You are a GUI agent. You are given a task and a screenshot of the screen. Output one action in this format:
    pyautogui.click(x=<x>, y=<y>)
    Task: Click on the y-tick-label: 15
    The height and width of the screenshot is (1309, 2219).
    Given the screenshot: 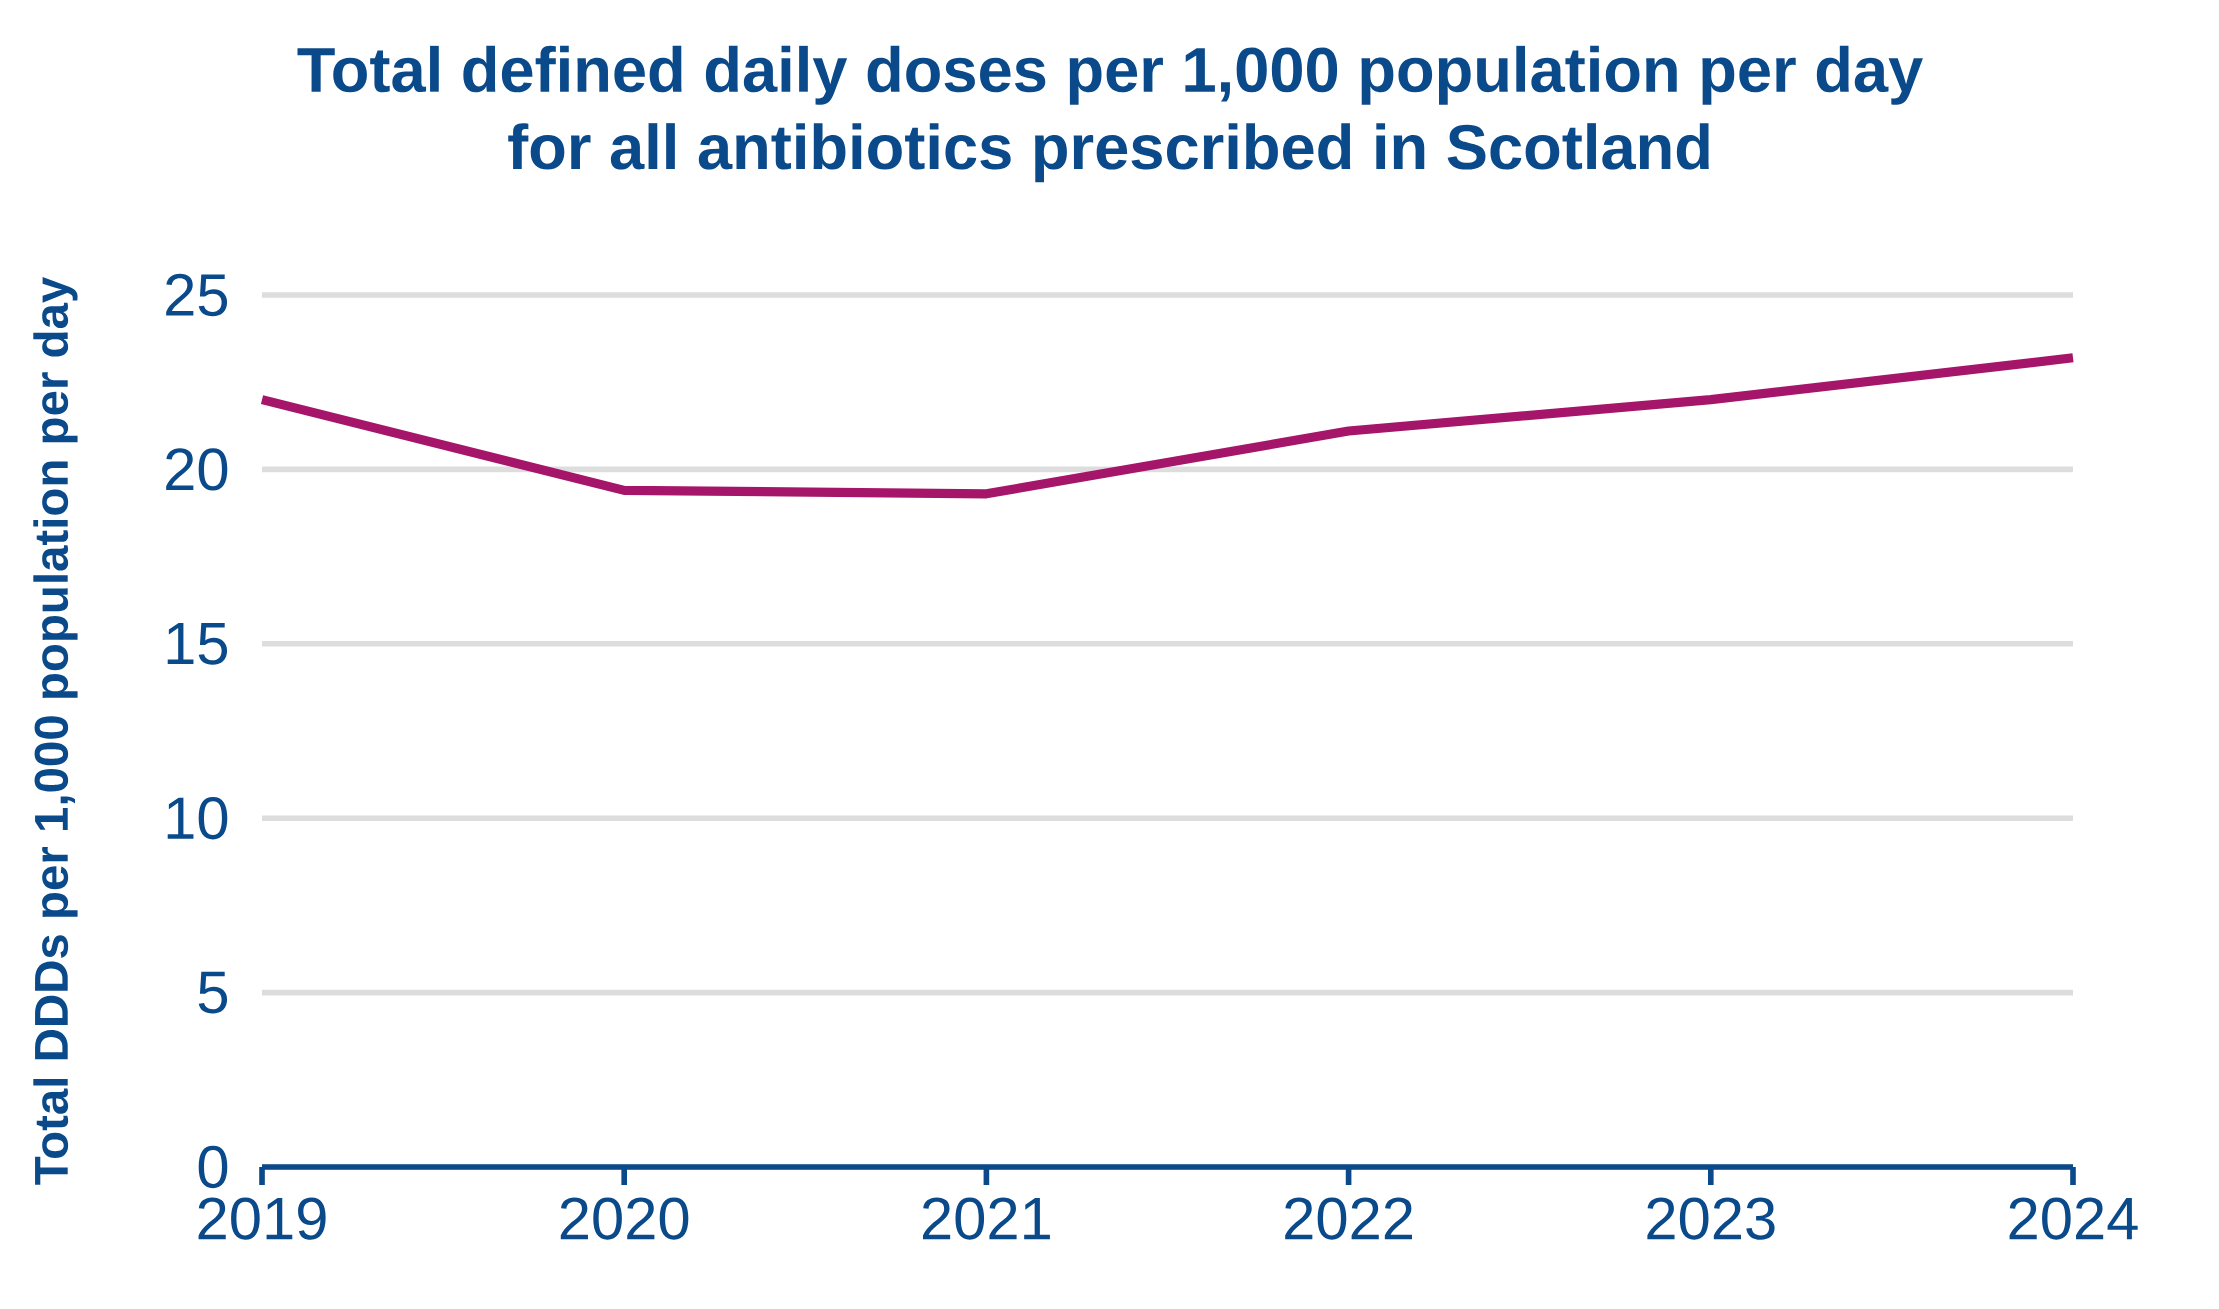 What is the action you would take?
    pyautogui.click(x=197, y=643)
    